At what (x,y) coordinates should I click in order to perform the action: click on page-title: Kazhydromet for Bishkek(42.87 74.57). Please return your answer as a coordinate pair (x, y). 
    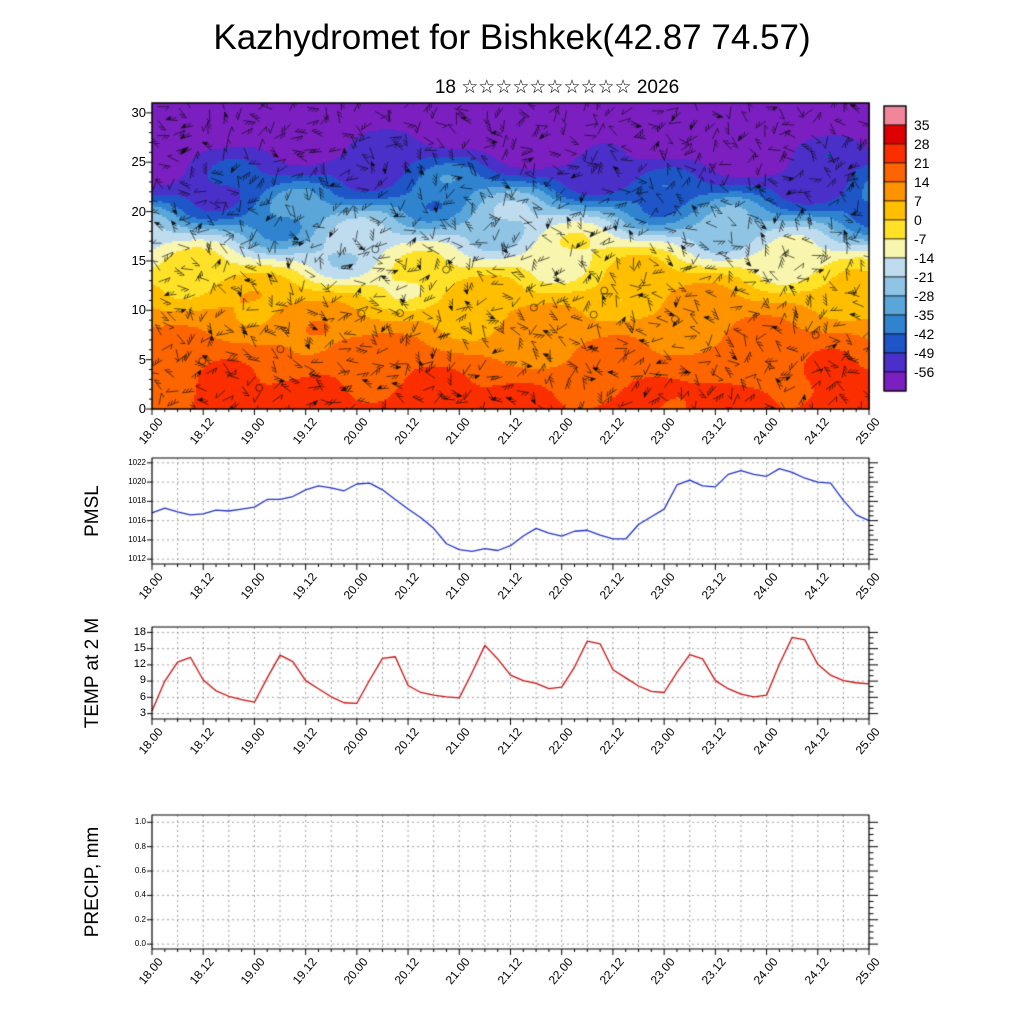
    Looking at the image, I should click on (512, 37).